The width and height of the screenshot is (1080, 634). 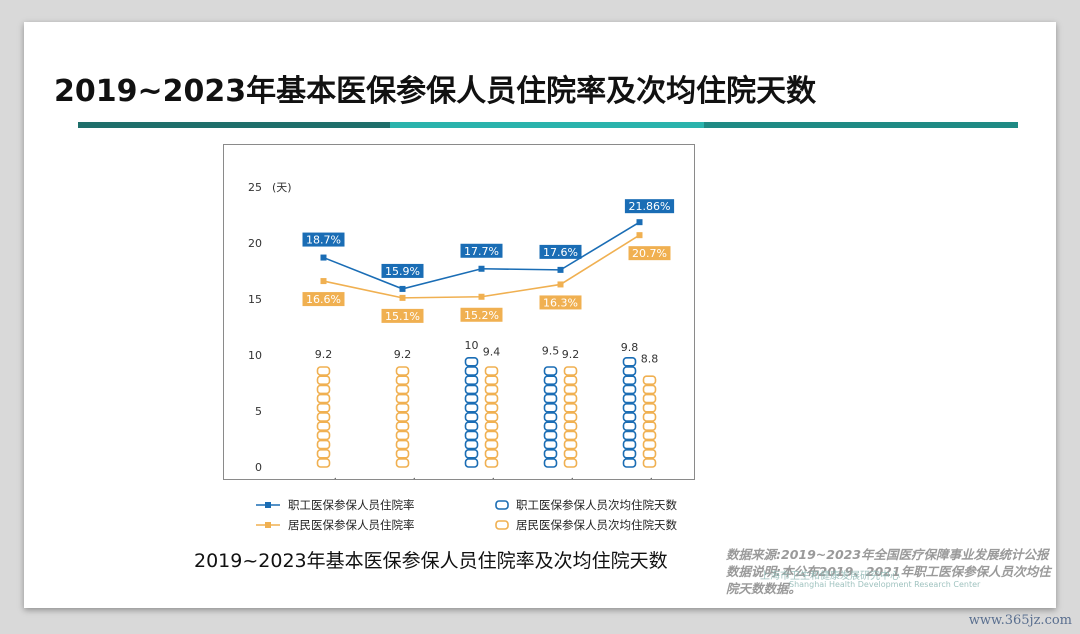 What do you see at coordinates (596, 505) in the screenshot?
I see `legend-label: 职工医保参保人员次均住院天数` at bounding box center [596, 505].